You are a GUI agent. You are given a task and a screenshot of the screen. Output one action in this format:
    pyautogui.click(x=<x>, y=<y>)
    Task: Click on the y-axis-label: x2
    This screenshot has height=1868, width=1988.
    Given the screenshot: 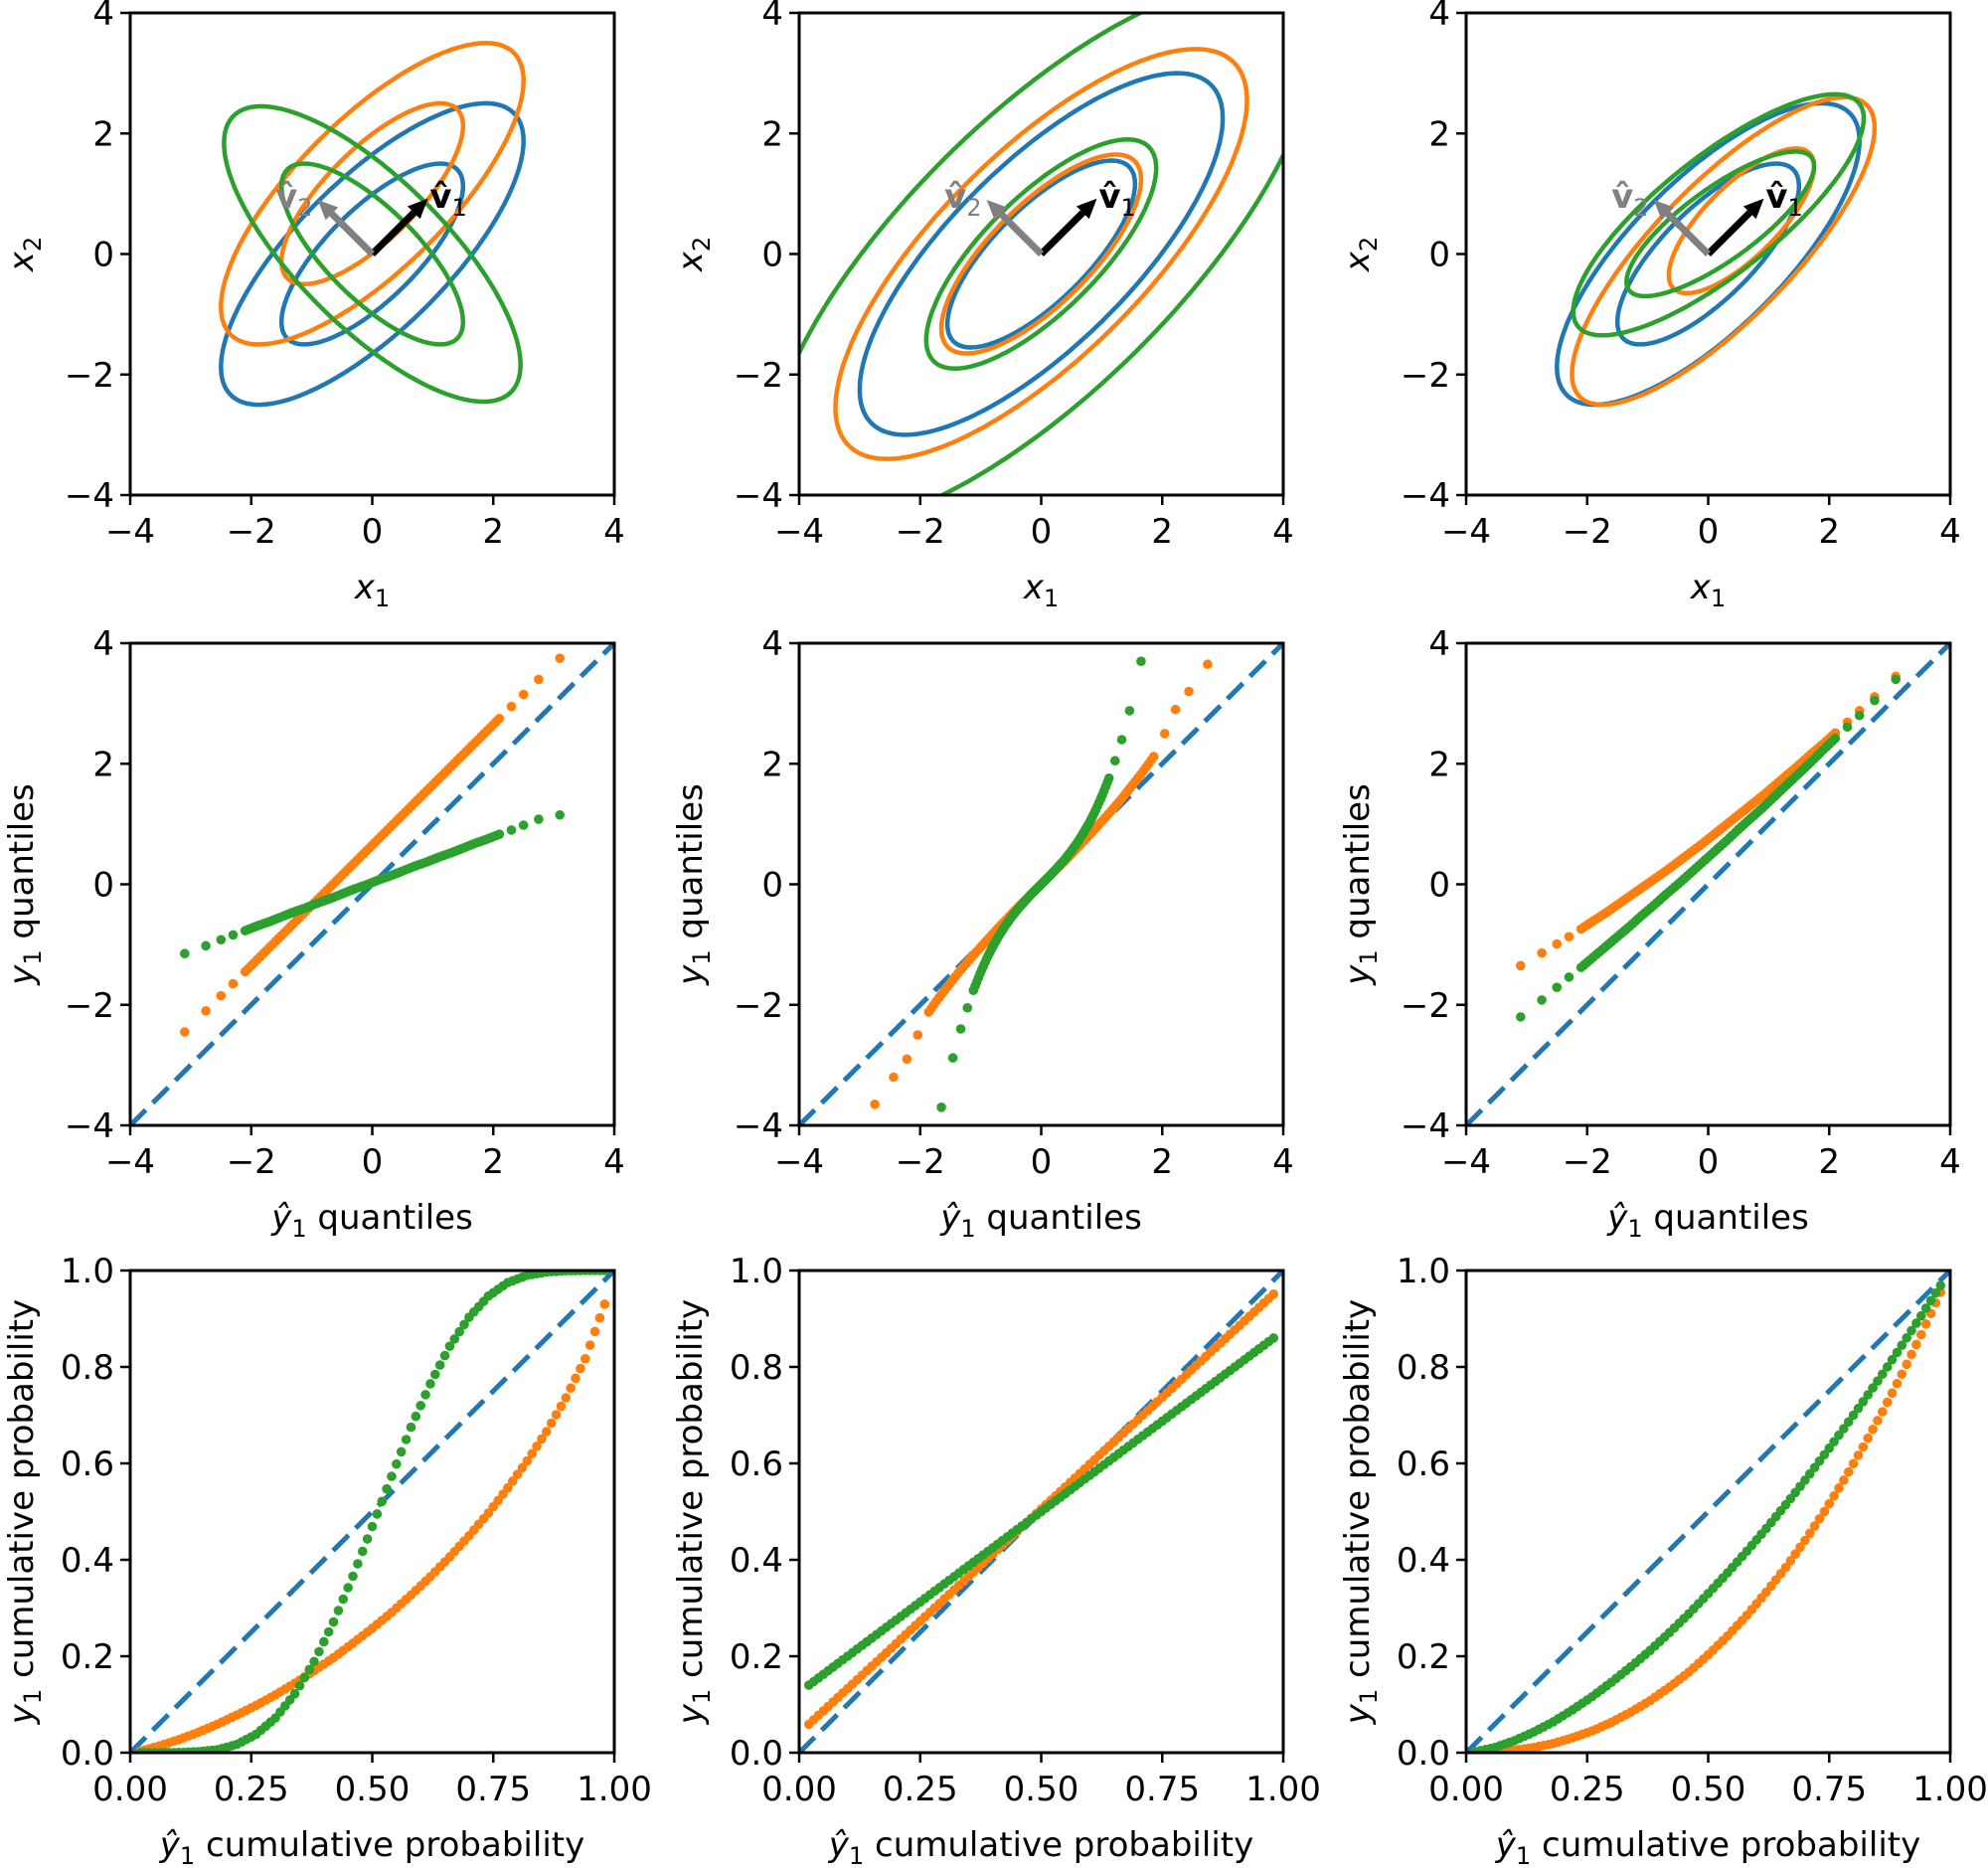 What is the action you would take?
    pyautogui.click(x=1360, y=254)
    